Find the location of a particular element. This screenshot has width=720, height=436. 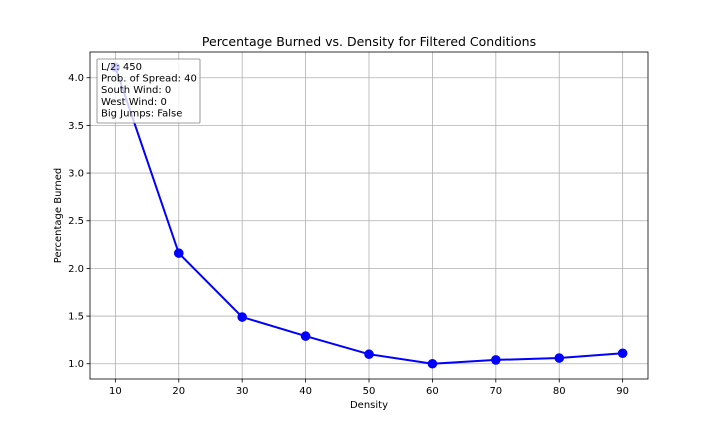

y-tick-label: 2.0 is located at coordinates (76, 269).